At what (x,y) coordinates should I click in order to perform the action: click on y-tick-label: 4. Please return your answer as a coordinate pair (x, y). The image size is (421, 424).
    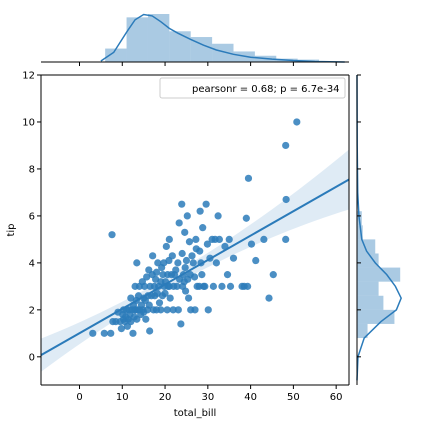
    Looking at the image, I should click on (32, 263).